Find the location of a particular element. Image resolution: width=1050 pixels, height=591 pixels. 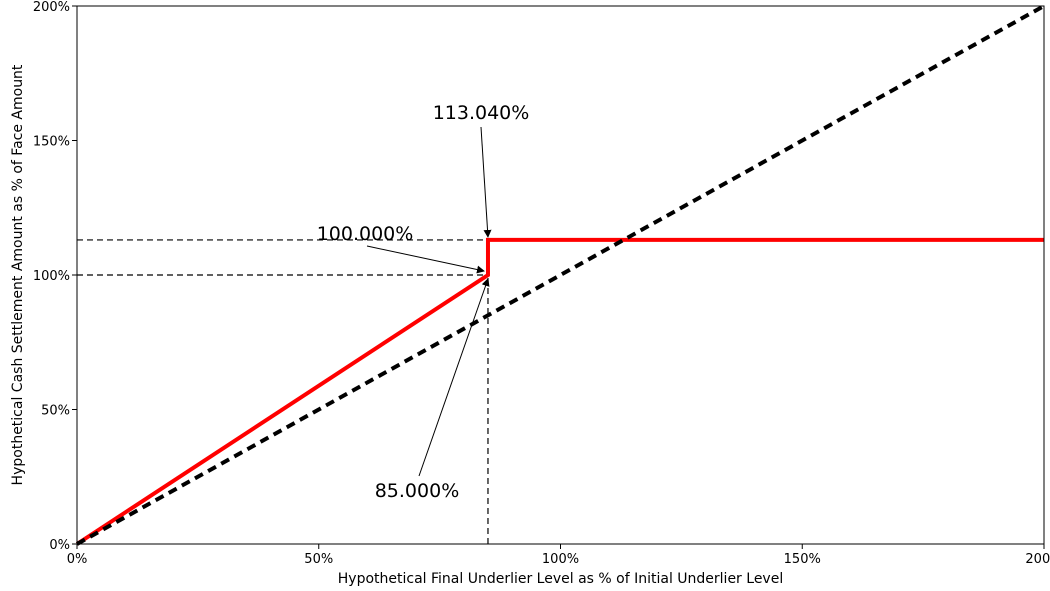

x-tick-label: 200% is located at coordinates (1037, 559).